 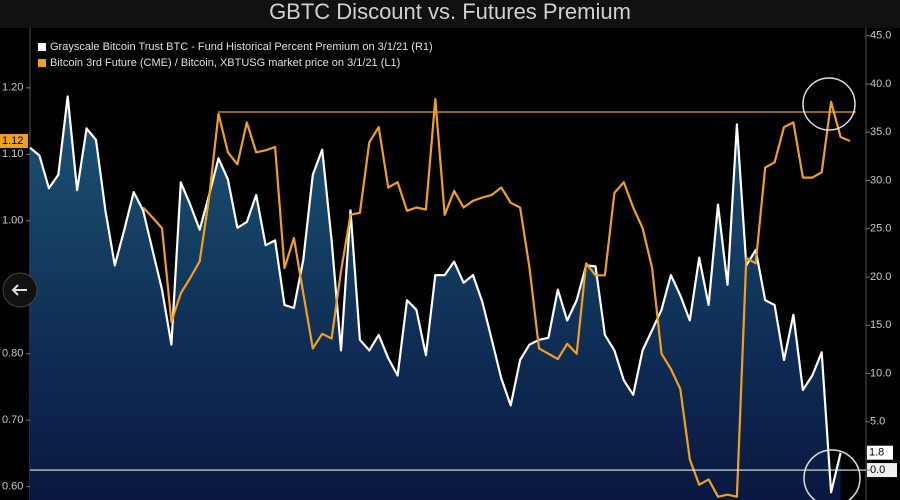 I want to click on y2-tick-label: 25.0, so click(x=880, y=229).